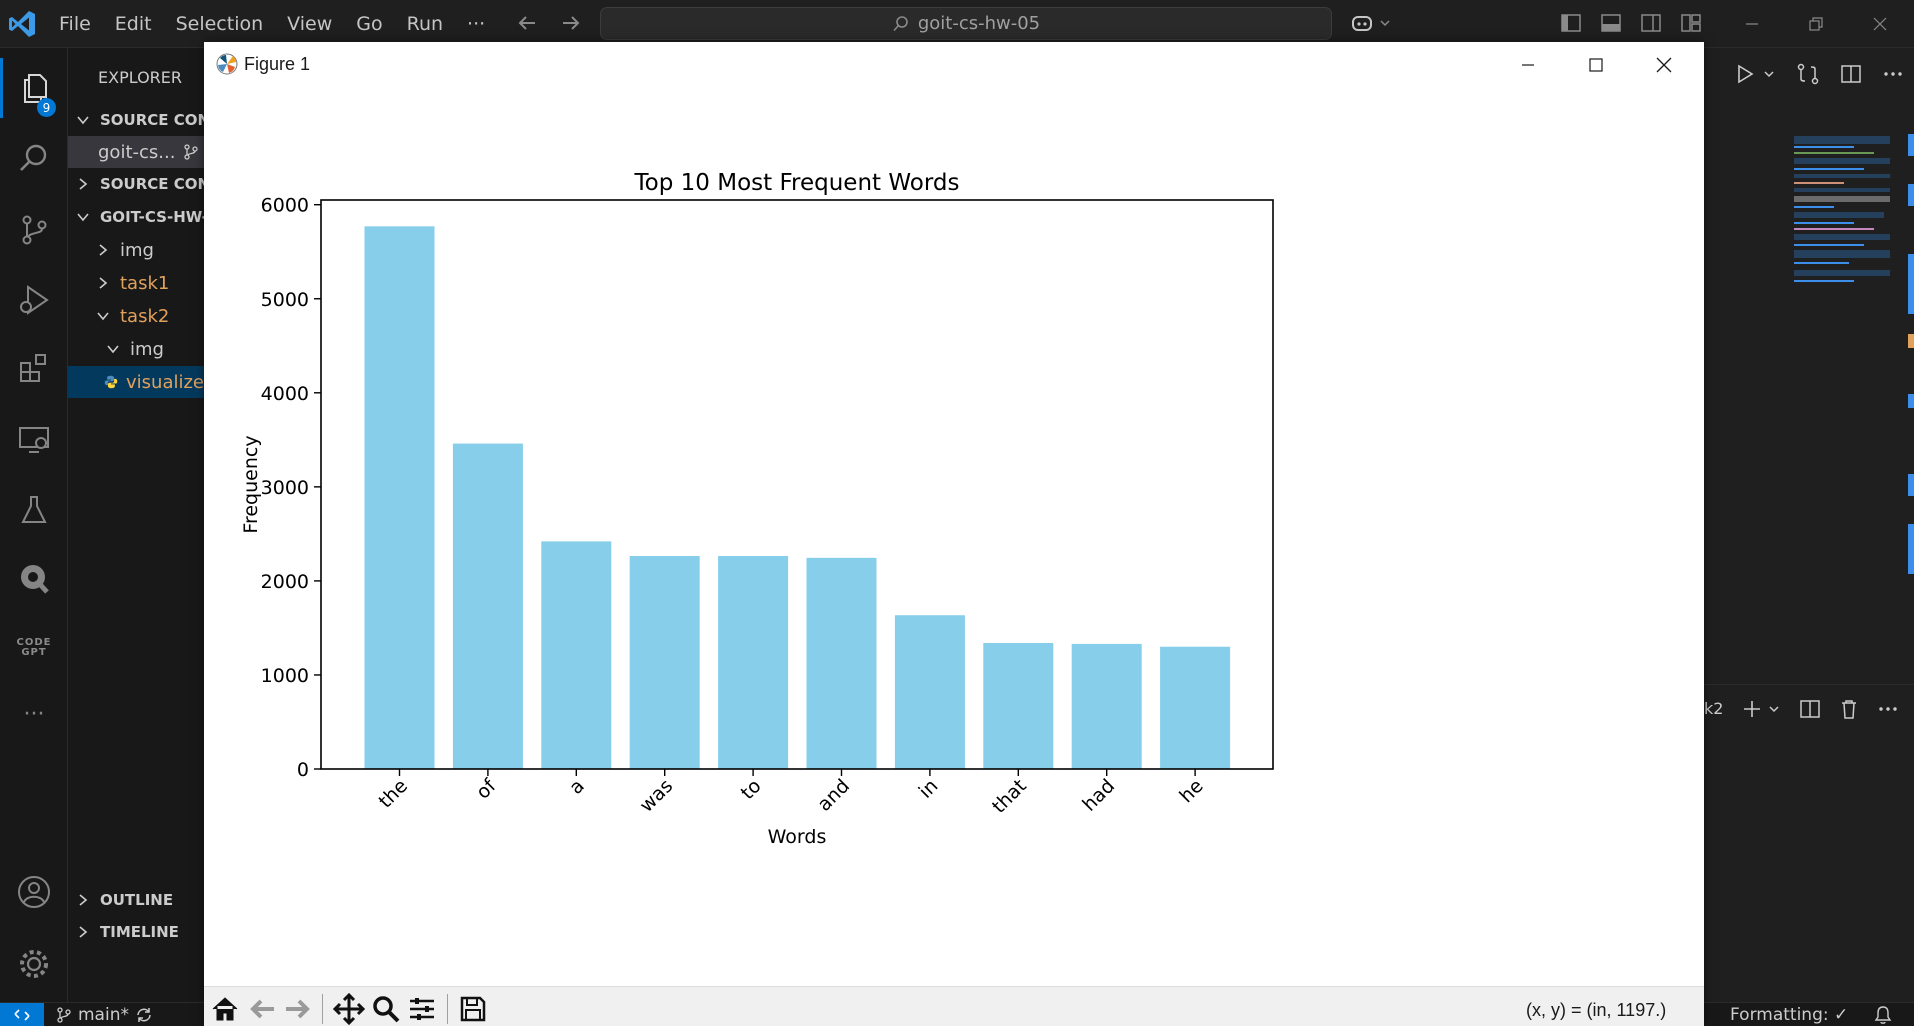 This screenshot has height=1026, width=1914. I want to click on formatting-label: Formatting: ✓, so click(1789, 1015).